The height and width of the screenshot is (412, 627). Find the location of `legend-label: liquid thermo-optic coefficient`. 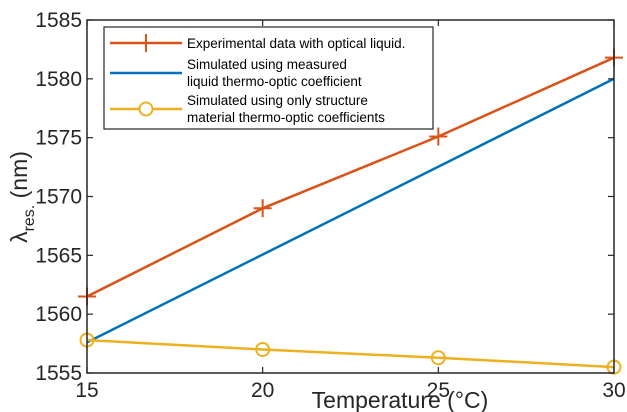

legend-label: liquid thermo-optic coefficient is located at coordinates (274, 81).